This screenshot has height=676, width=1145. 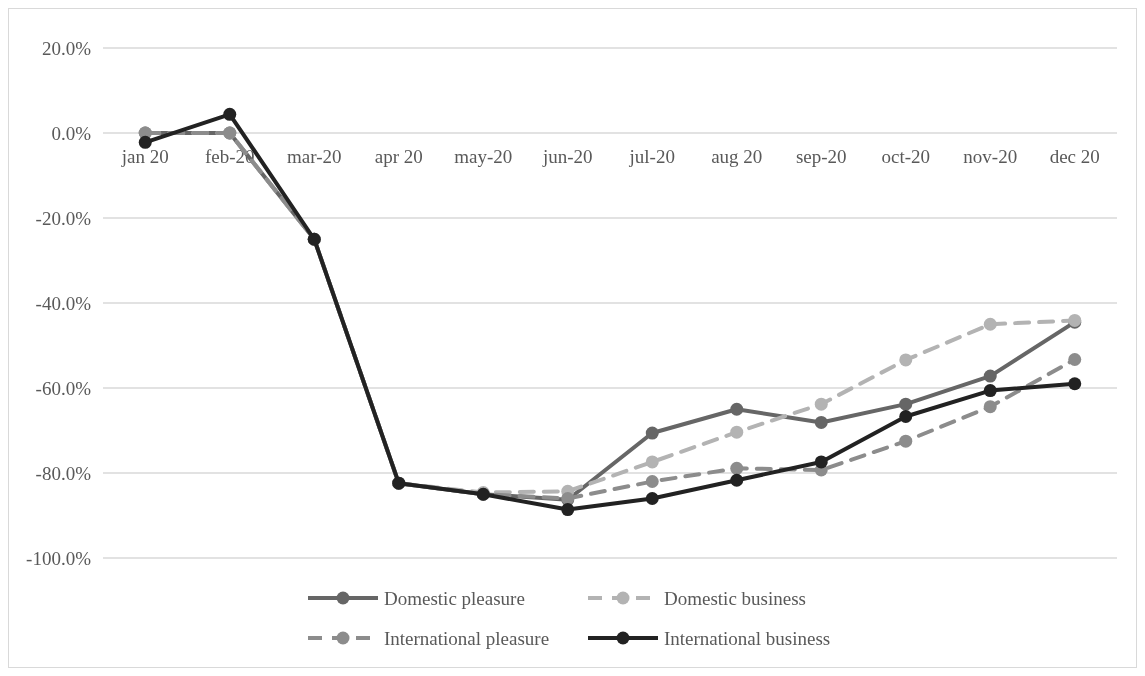 What do you see at coordinates (454, 598) in the screenshot?
I see `legend-label: Domestic pleasure` at bounding box center [454, 598].